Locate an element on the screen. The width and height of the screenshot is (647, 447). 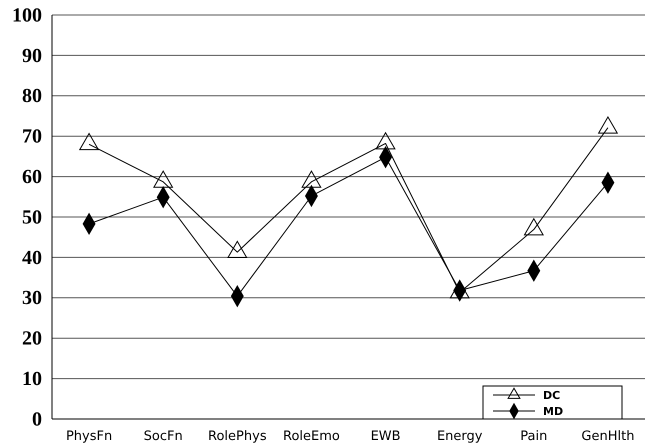
y-tick-label: 100 is located at coordinates (27, 15).